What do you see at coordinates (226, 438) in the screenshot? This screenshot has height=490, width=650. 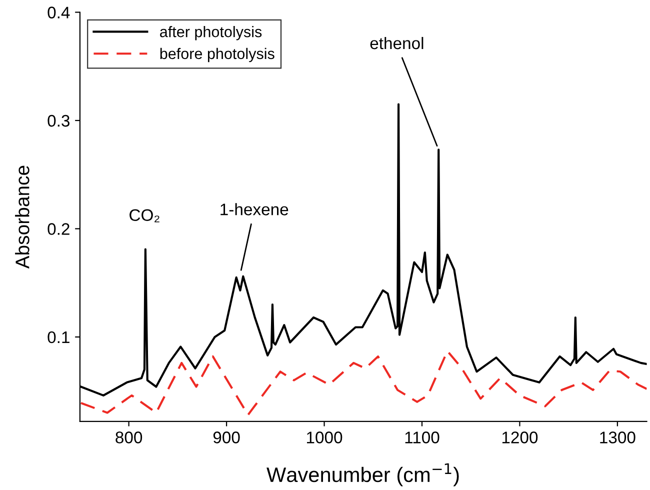 I see `x-tick-label: 900` at bounding box center [226, 438].